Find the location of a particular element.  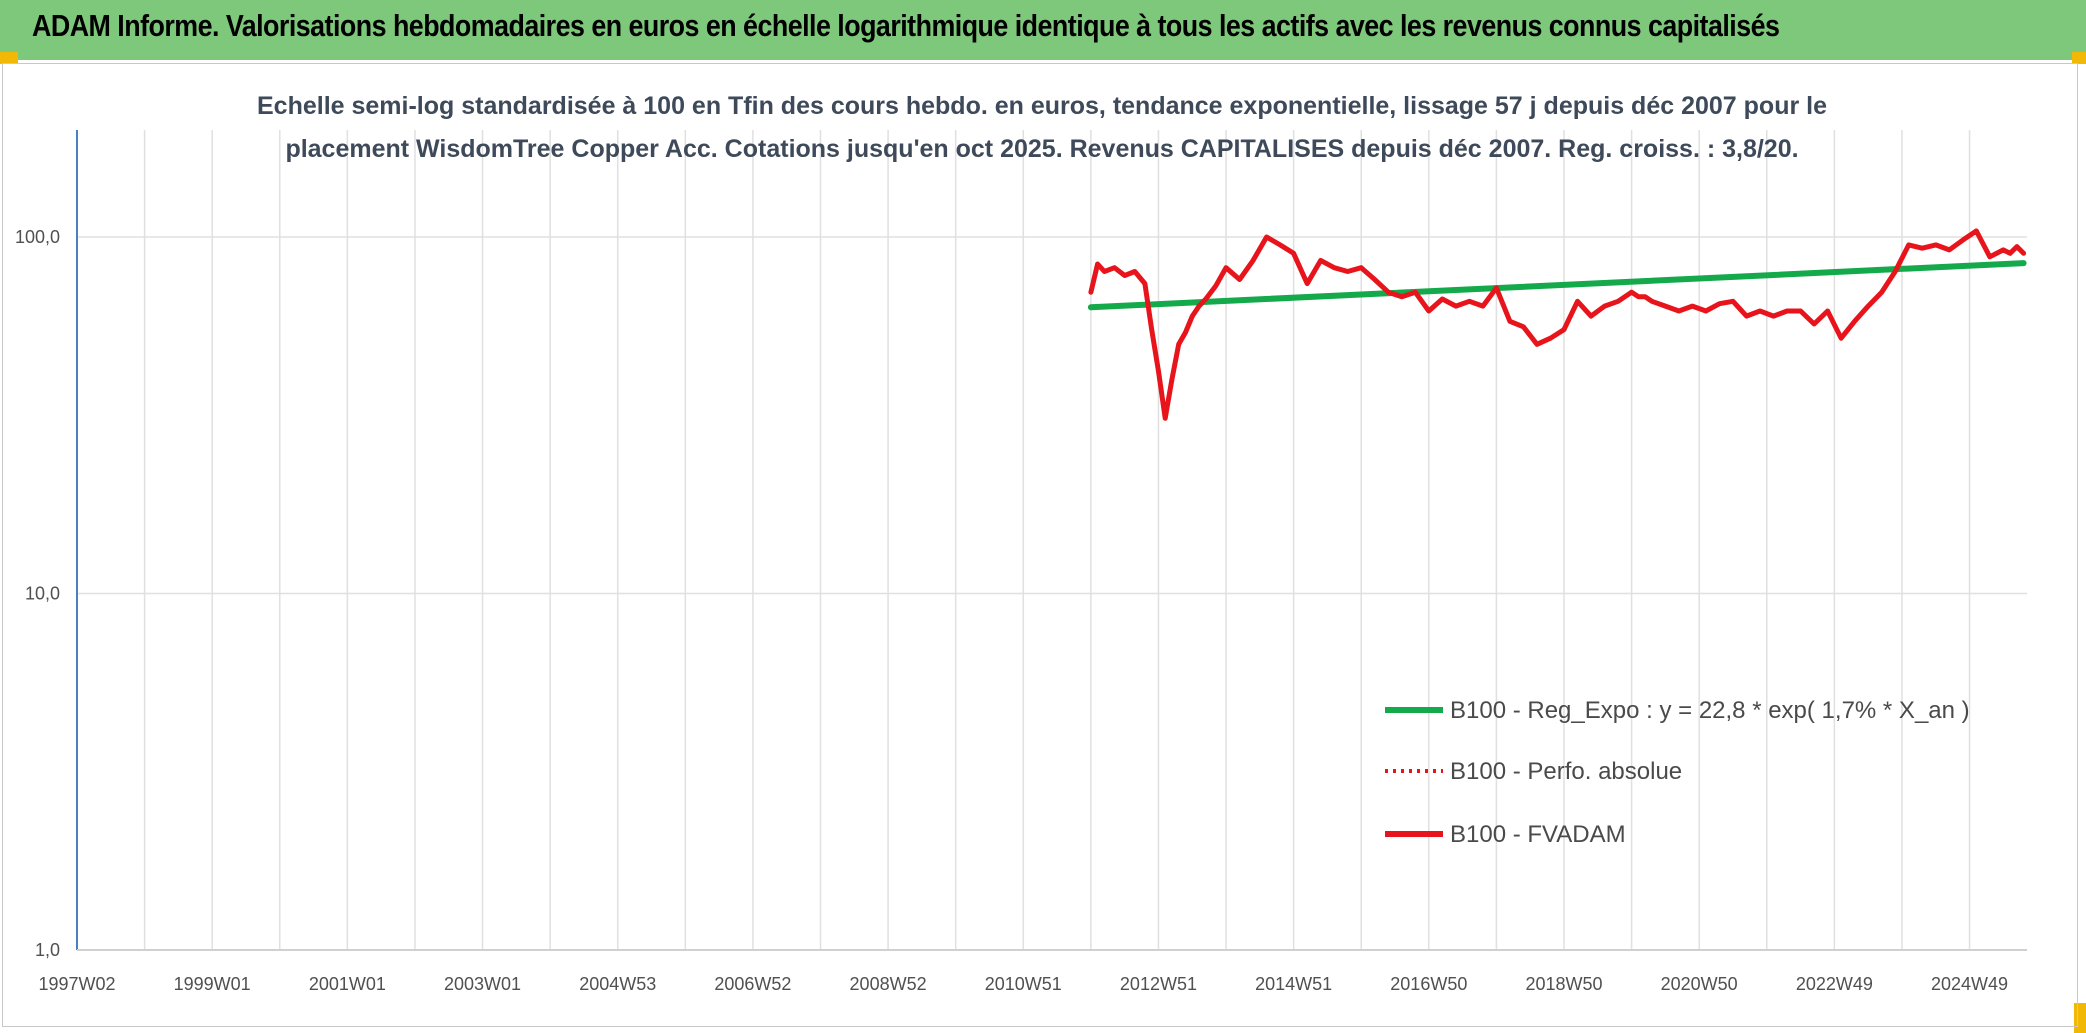

x-tick-label: 2024W49 is located at coordinates (1969, 984).